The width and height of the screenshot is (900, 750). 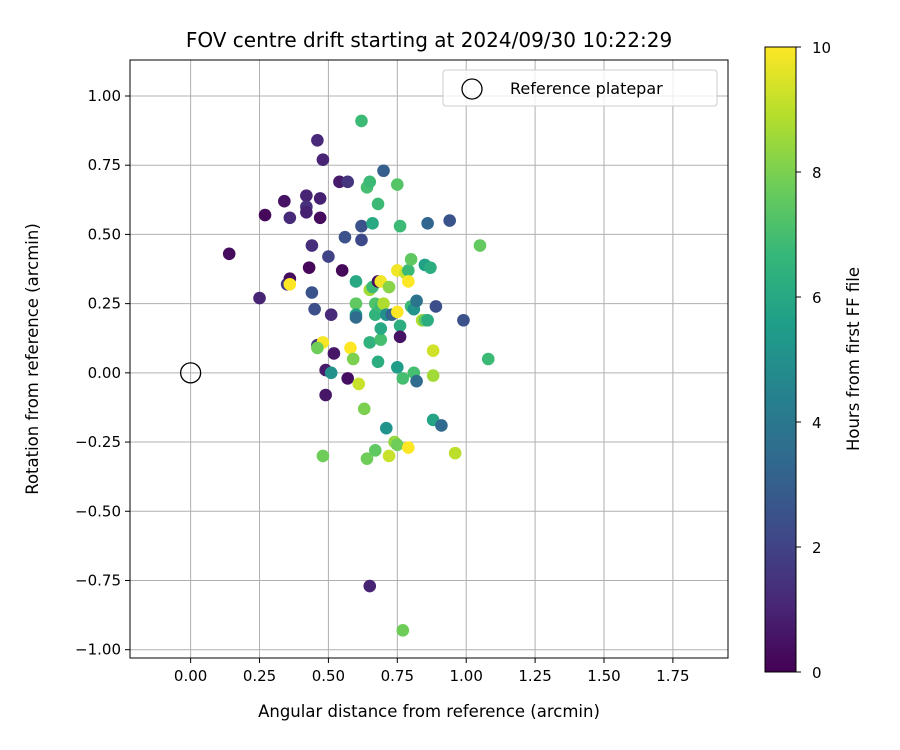 What do you see at coordinates (672, 676) in the screenshot?
I see `x-tick-label: 1.75` at bounding box center [672, 676].